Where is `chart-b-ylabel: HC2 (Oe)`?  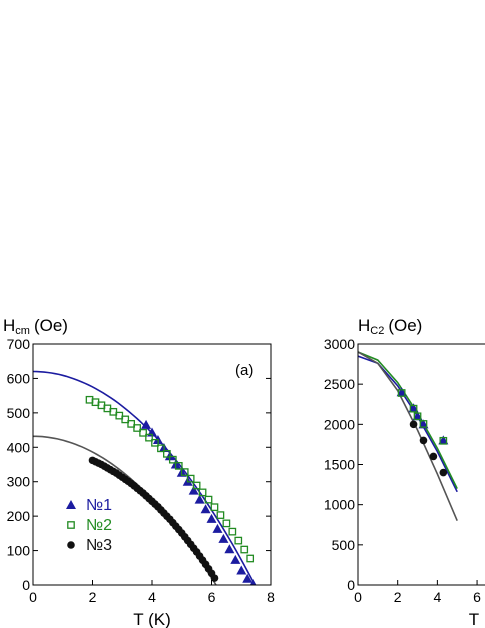
chart-b-ylabel: HC2 (Oe) is located at coordinates (390, 326).